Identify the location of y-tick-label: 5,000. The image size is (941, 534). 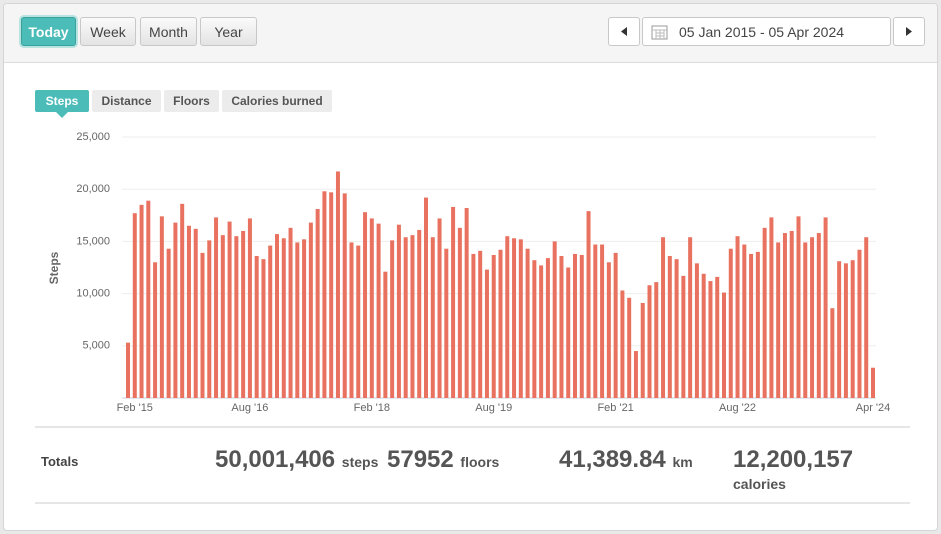
(96, 346).